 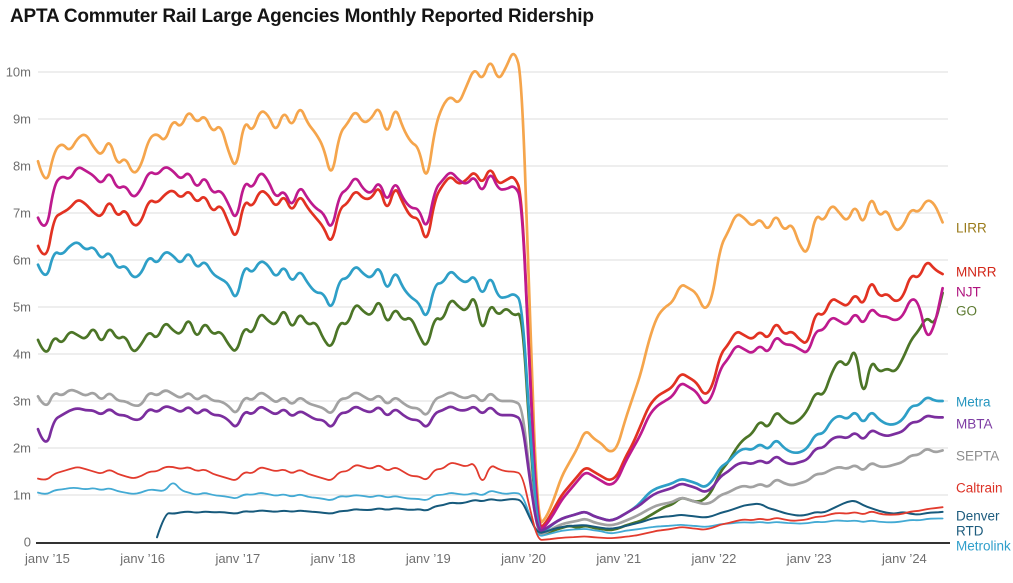 I want to click on y-tick-label-5m: 5m, so click(x=22, y=307).